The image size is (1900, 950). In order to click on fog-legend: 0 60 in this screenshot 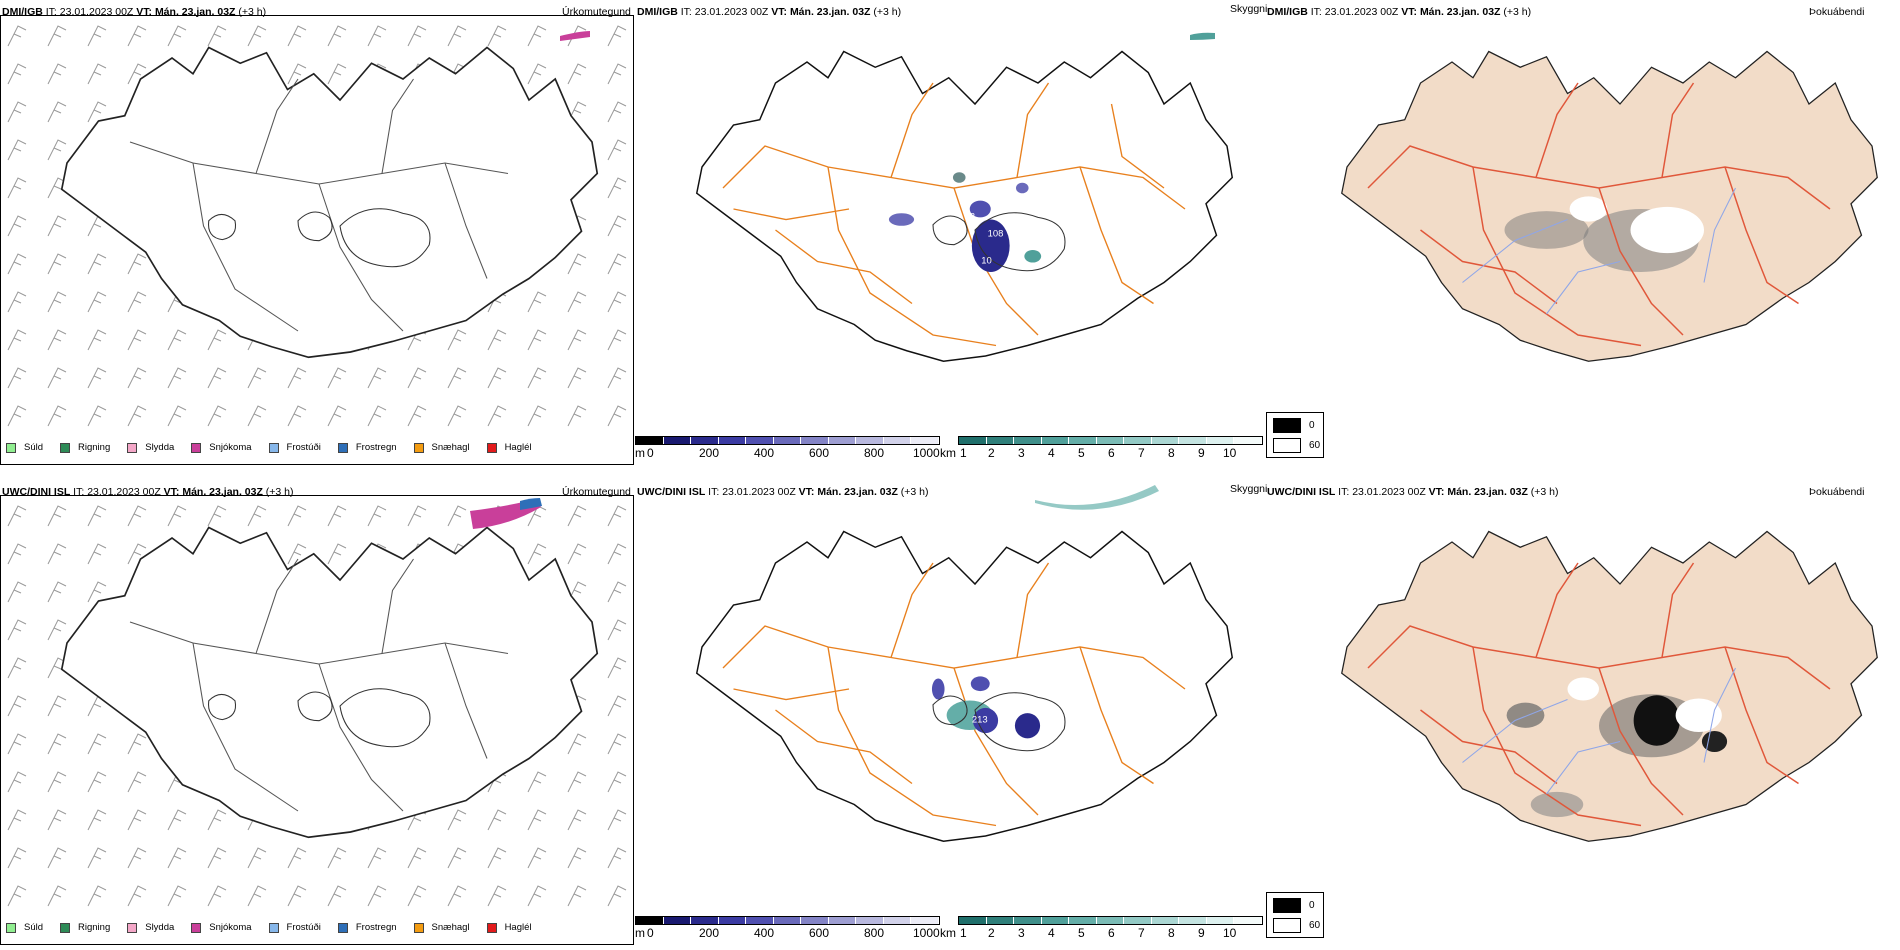, I will do `click(1295, 435)`.